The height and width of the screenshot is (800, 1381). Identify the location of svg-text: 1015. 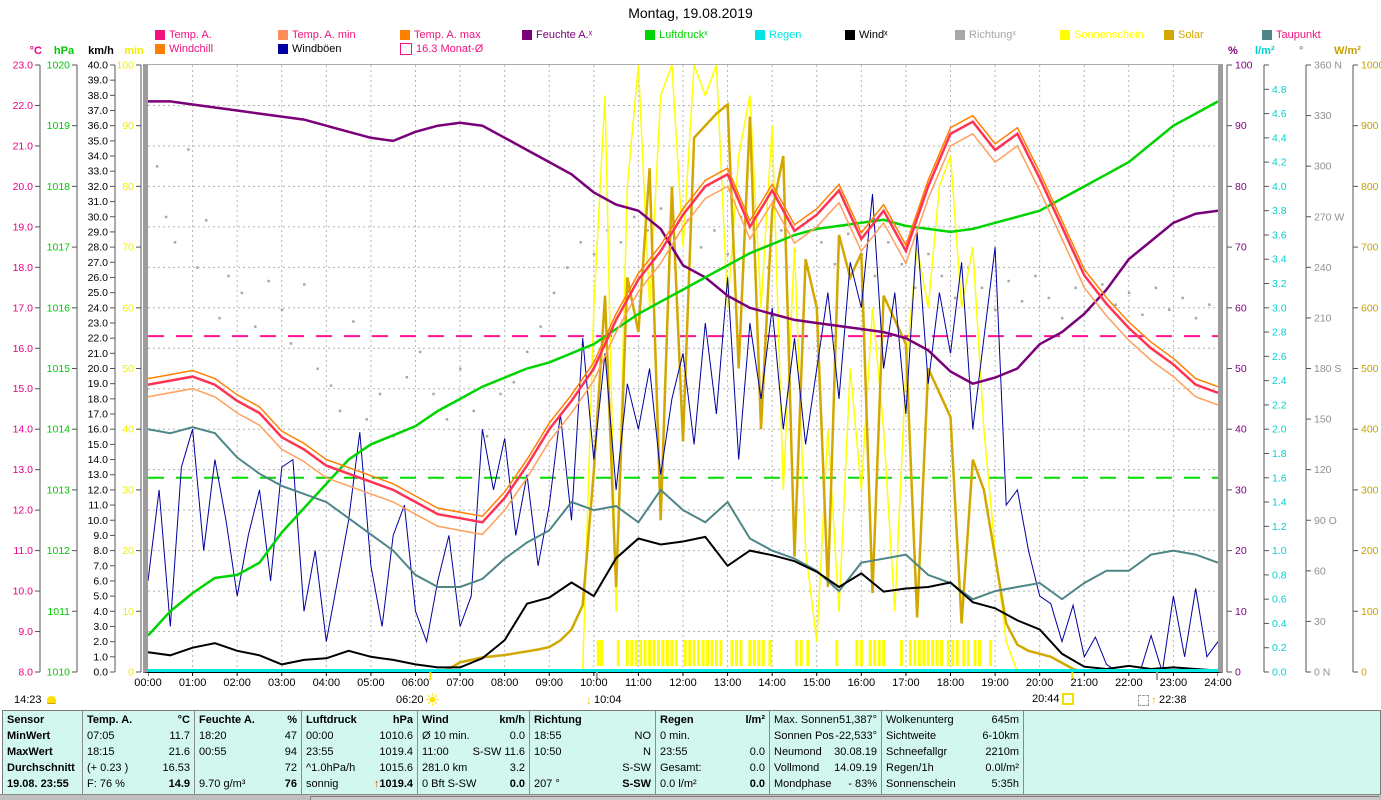
(59, 369).